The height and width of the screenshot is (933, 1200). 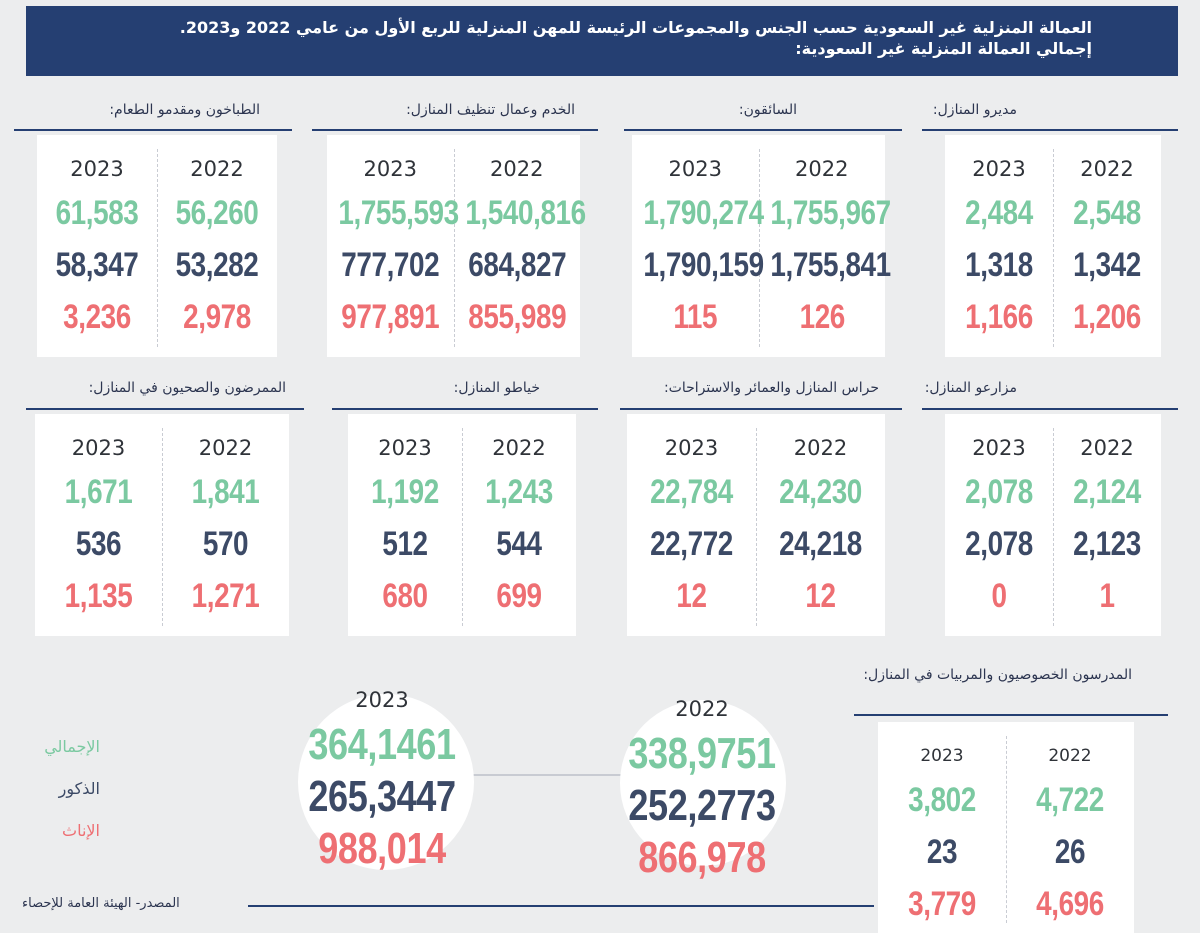 I want to click on legend-total: الإجمالي, so click(x=72, y=746).